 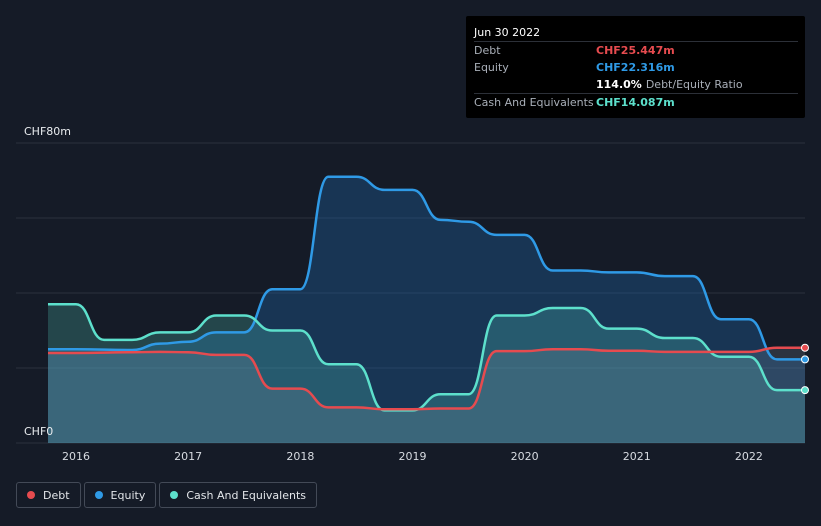 I want to click on tooltip-row-equity: Equity CHF22.316m, so click(x=636, y=67).